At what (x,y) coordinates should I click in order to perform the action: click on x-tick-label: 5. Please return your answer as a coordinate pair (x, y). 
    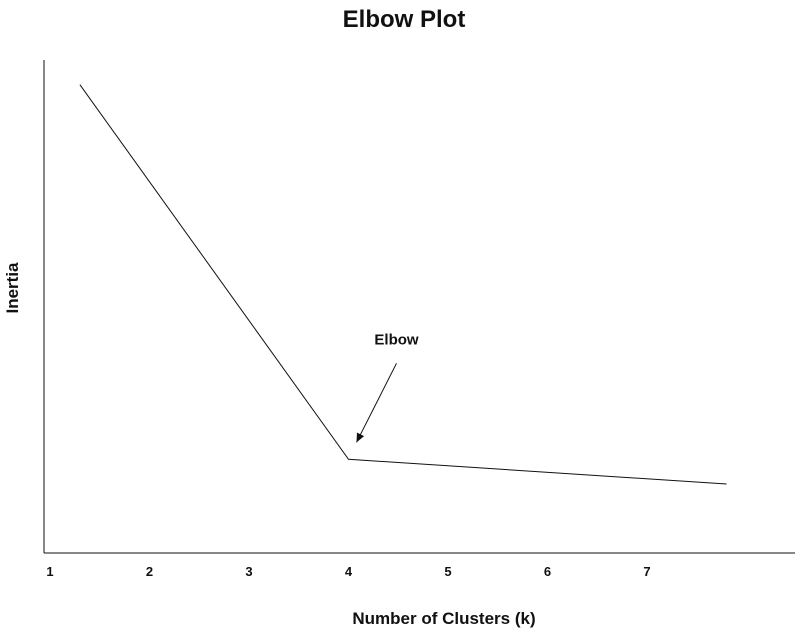
    Looking at the image, I should click on (447, 571).